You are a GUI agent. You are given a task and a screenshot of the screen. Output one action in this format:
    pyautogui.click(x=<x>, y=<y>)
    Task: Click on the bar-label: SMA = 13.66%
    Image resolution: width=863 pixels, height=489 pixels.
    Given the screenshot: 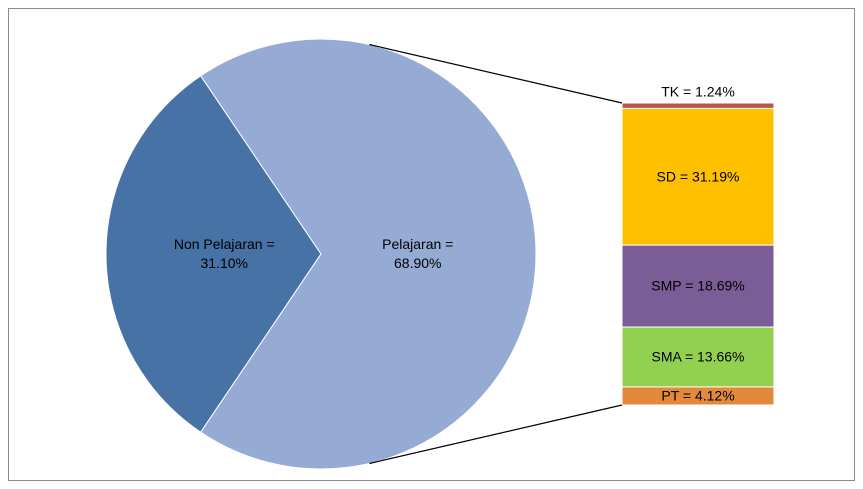 What is the action you would take?
    pyautogui.click(x=698, y=356)
    